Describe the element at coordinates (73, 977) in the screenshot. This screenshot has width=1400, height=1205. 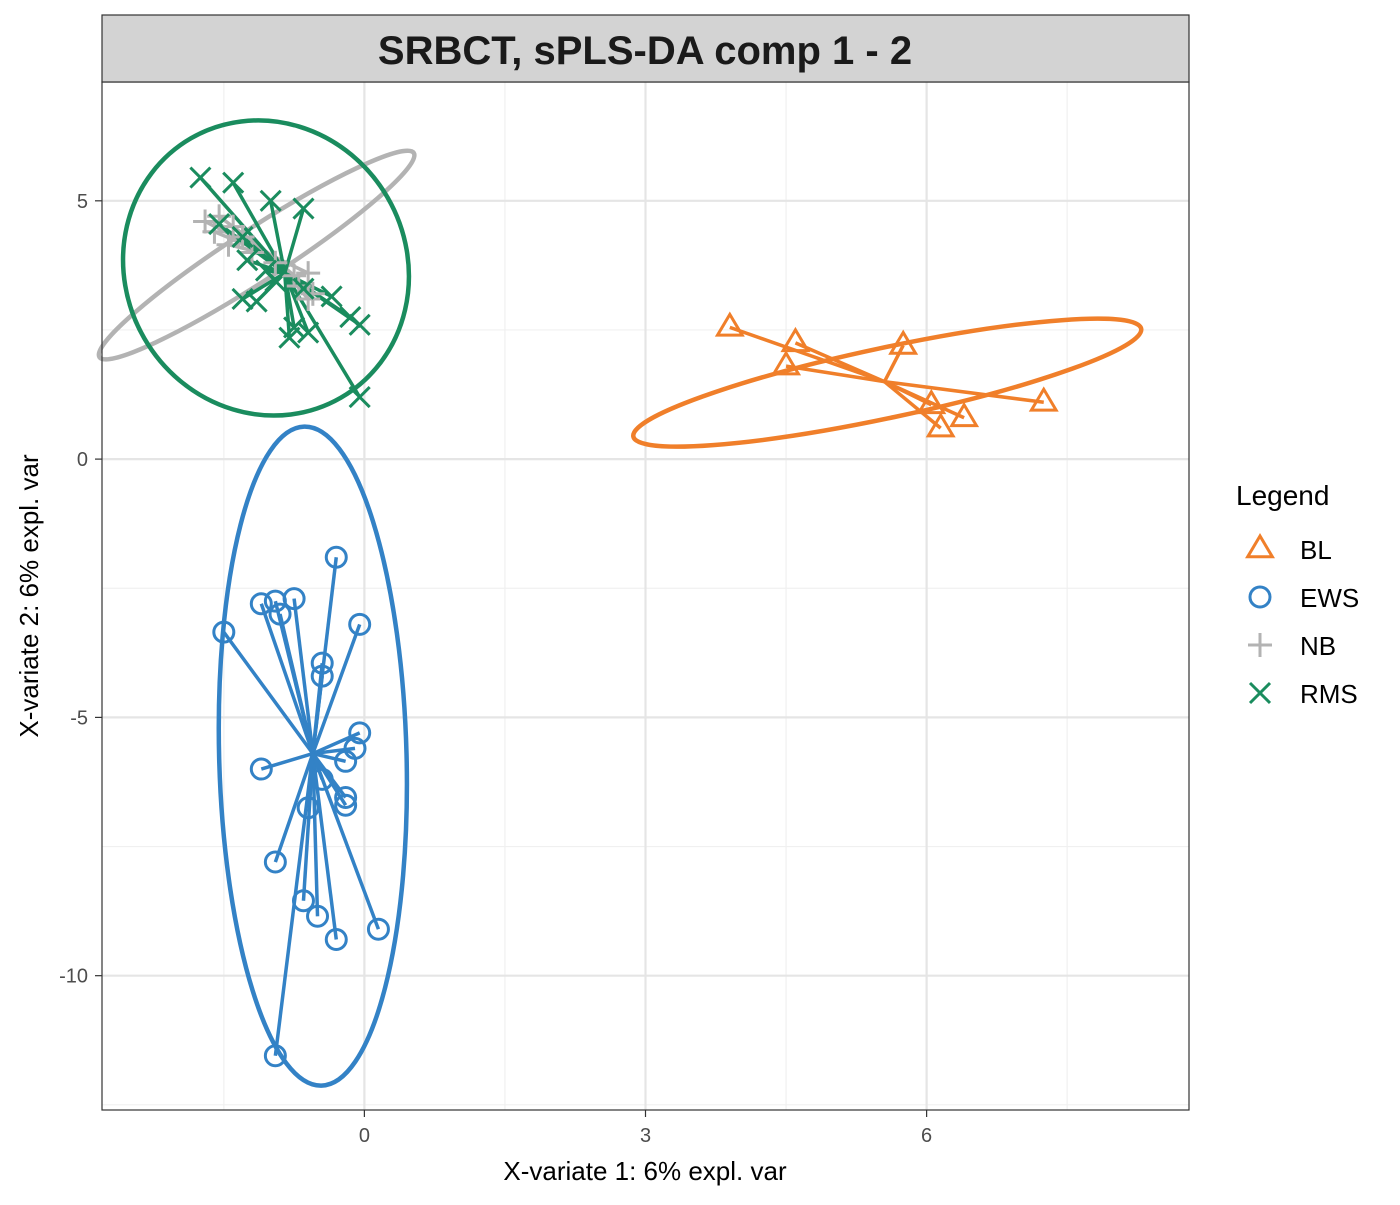
I see `y-tick-label: -10` at that location.